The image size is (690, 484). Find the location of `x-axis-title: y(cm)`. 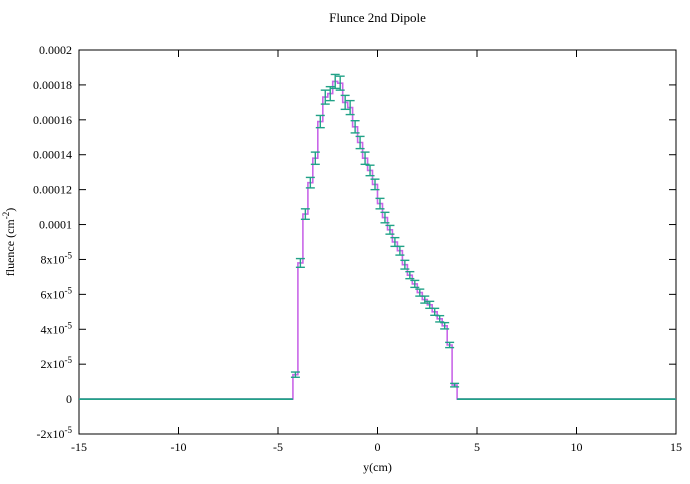

x-axis-title: y(cm) is located at coordinates (377, 467).